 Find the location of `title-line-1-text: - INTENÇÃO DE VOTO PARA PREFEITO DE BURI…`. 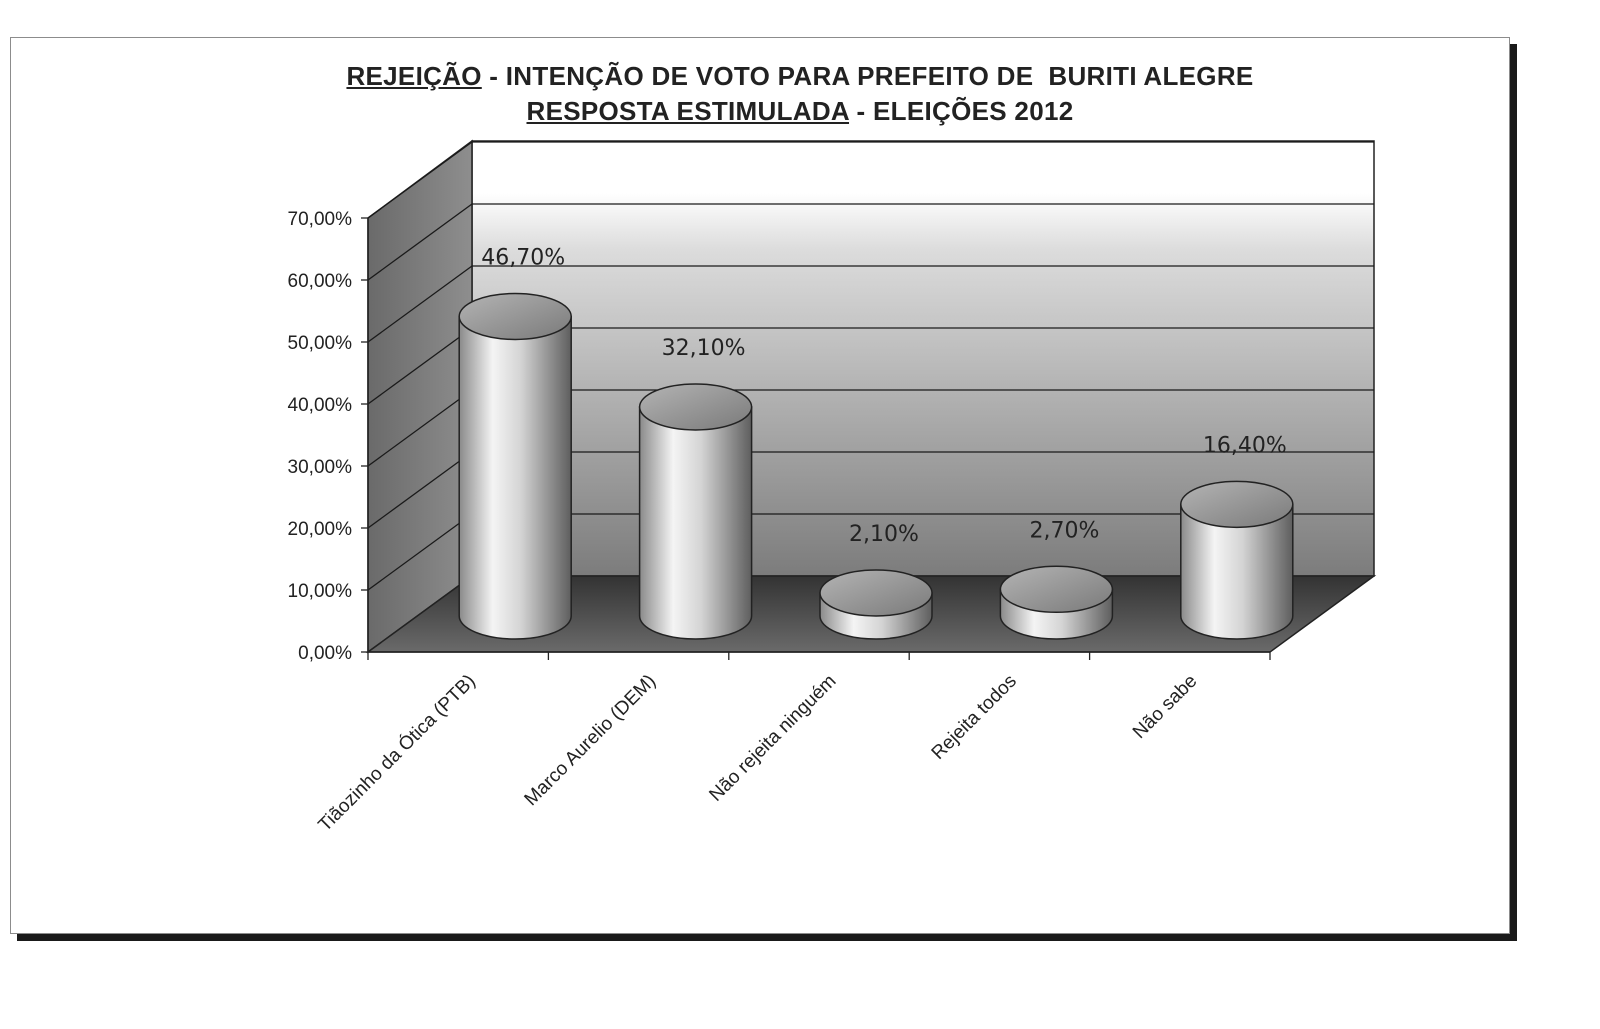

title-line-1-text: - INTENÇÃO DE VOTO PARA PREFEITO DE BURI… is located at coordinates (867, 76).